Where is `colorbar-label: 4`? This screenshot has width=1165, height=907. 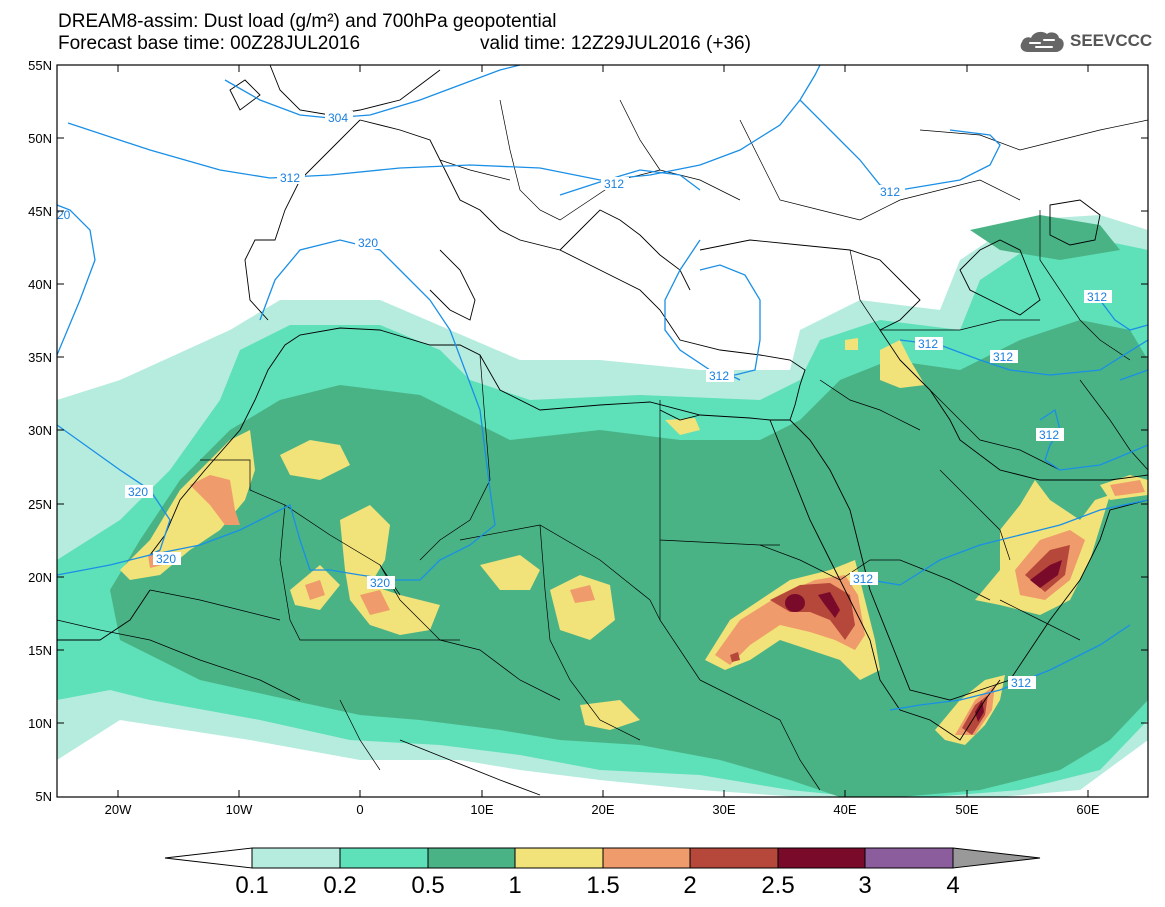
colorbar-label: 4 is located at coordinates (952, 885).